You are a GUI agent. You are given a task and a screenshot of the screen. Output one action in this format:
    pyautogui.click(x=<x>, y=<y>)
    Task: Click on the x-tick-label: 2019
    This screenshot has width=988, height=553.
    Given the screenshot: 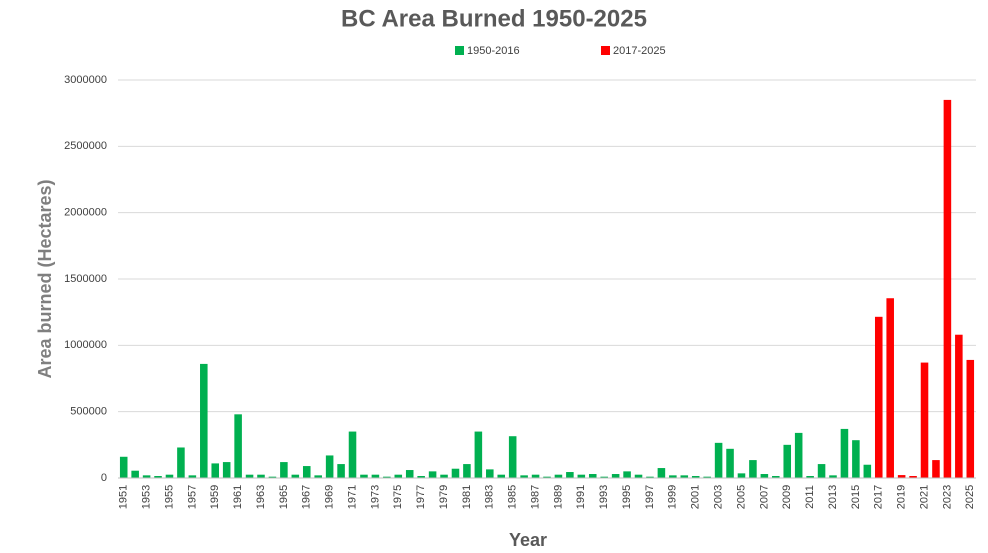 What is the action you would take?
    pyautogui.click(x=902, y=497)
    